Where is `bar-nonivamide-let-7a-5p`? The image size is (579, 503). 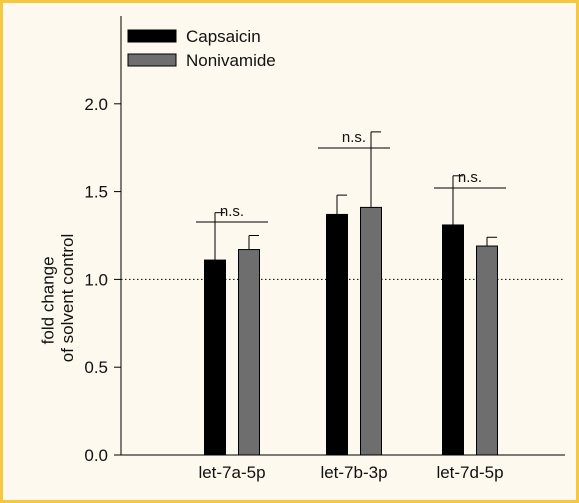 bar-nonivamide-let-7a-5p is located at coordinates (249, 352).